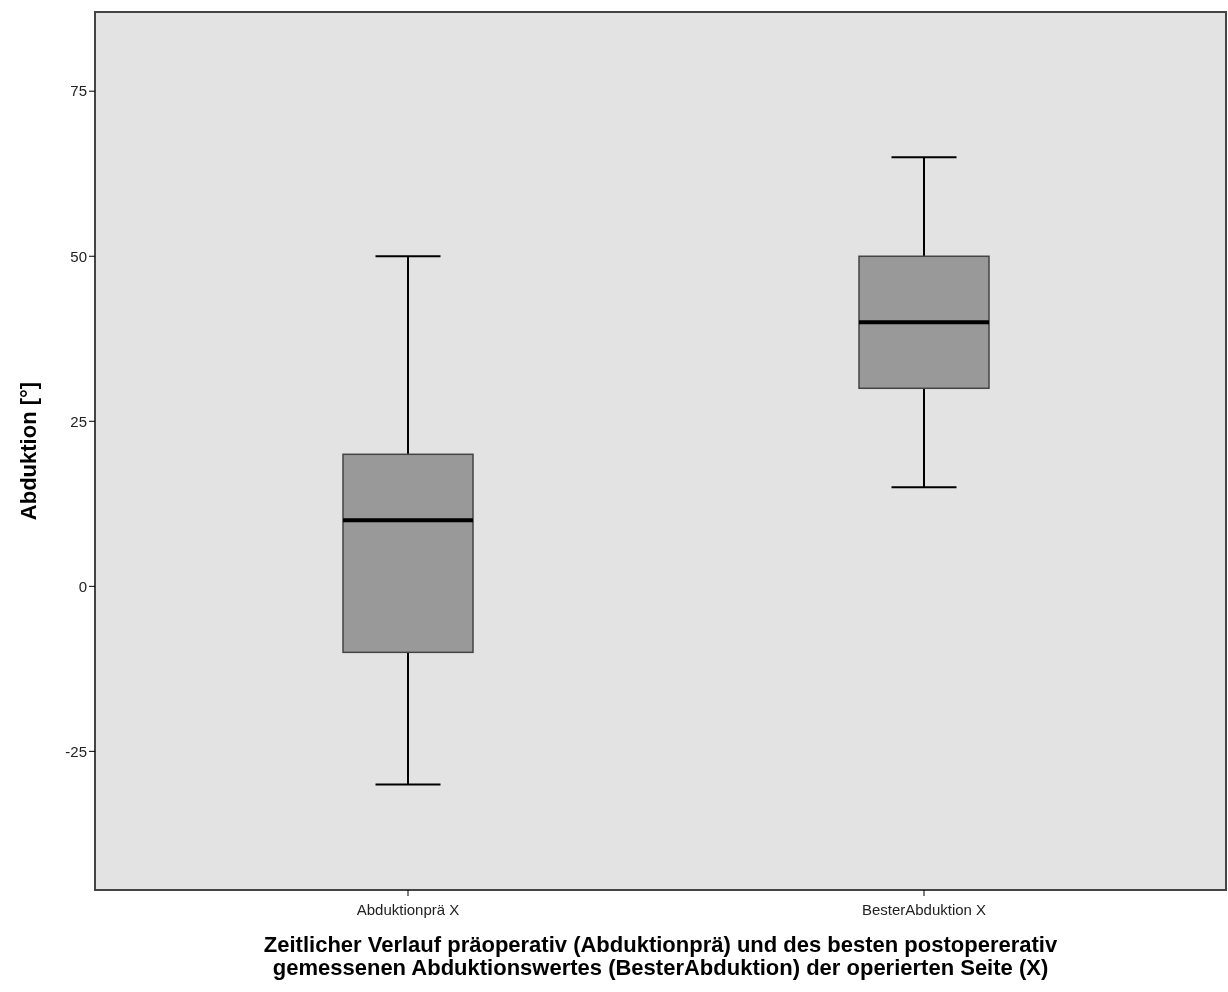  What do you see at coordinates (82, 586) in the screenshot?
I see `y-tick-label: 0` at bounding box center [82, 586].